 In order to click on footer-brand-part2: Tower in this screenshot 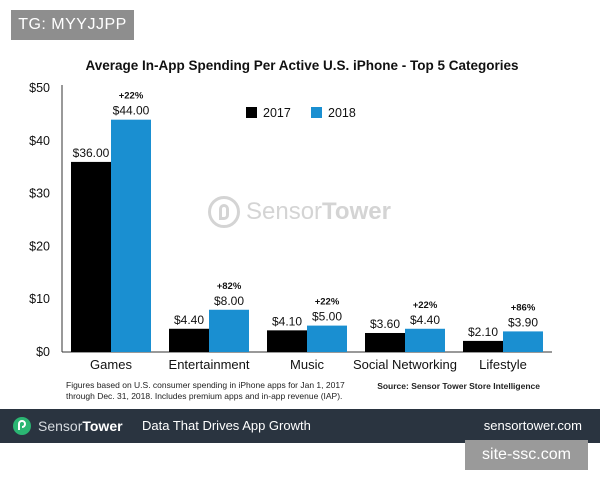, I will do `click(102, 426)`.